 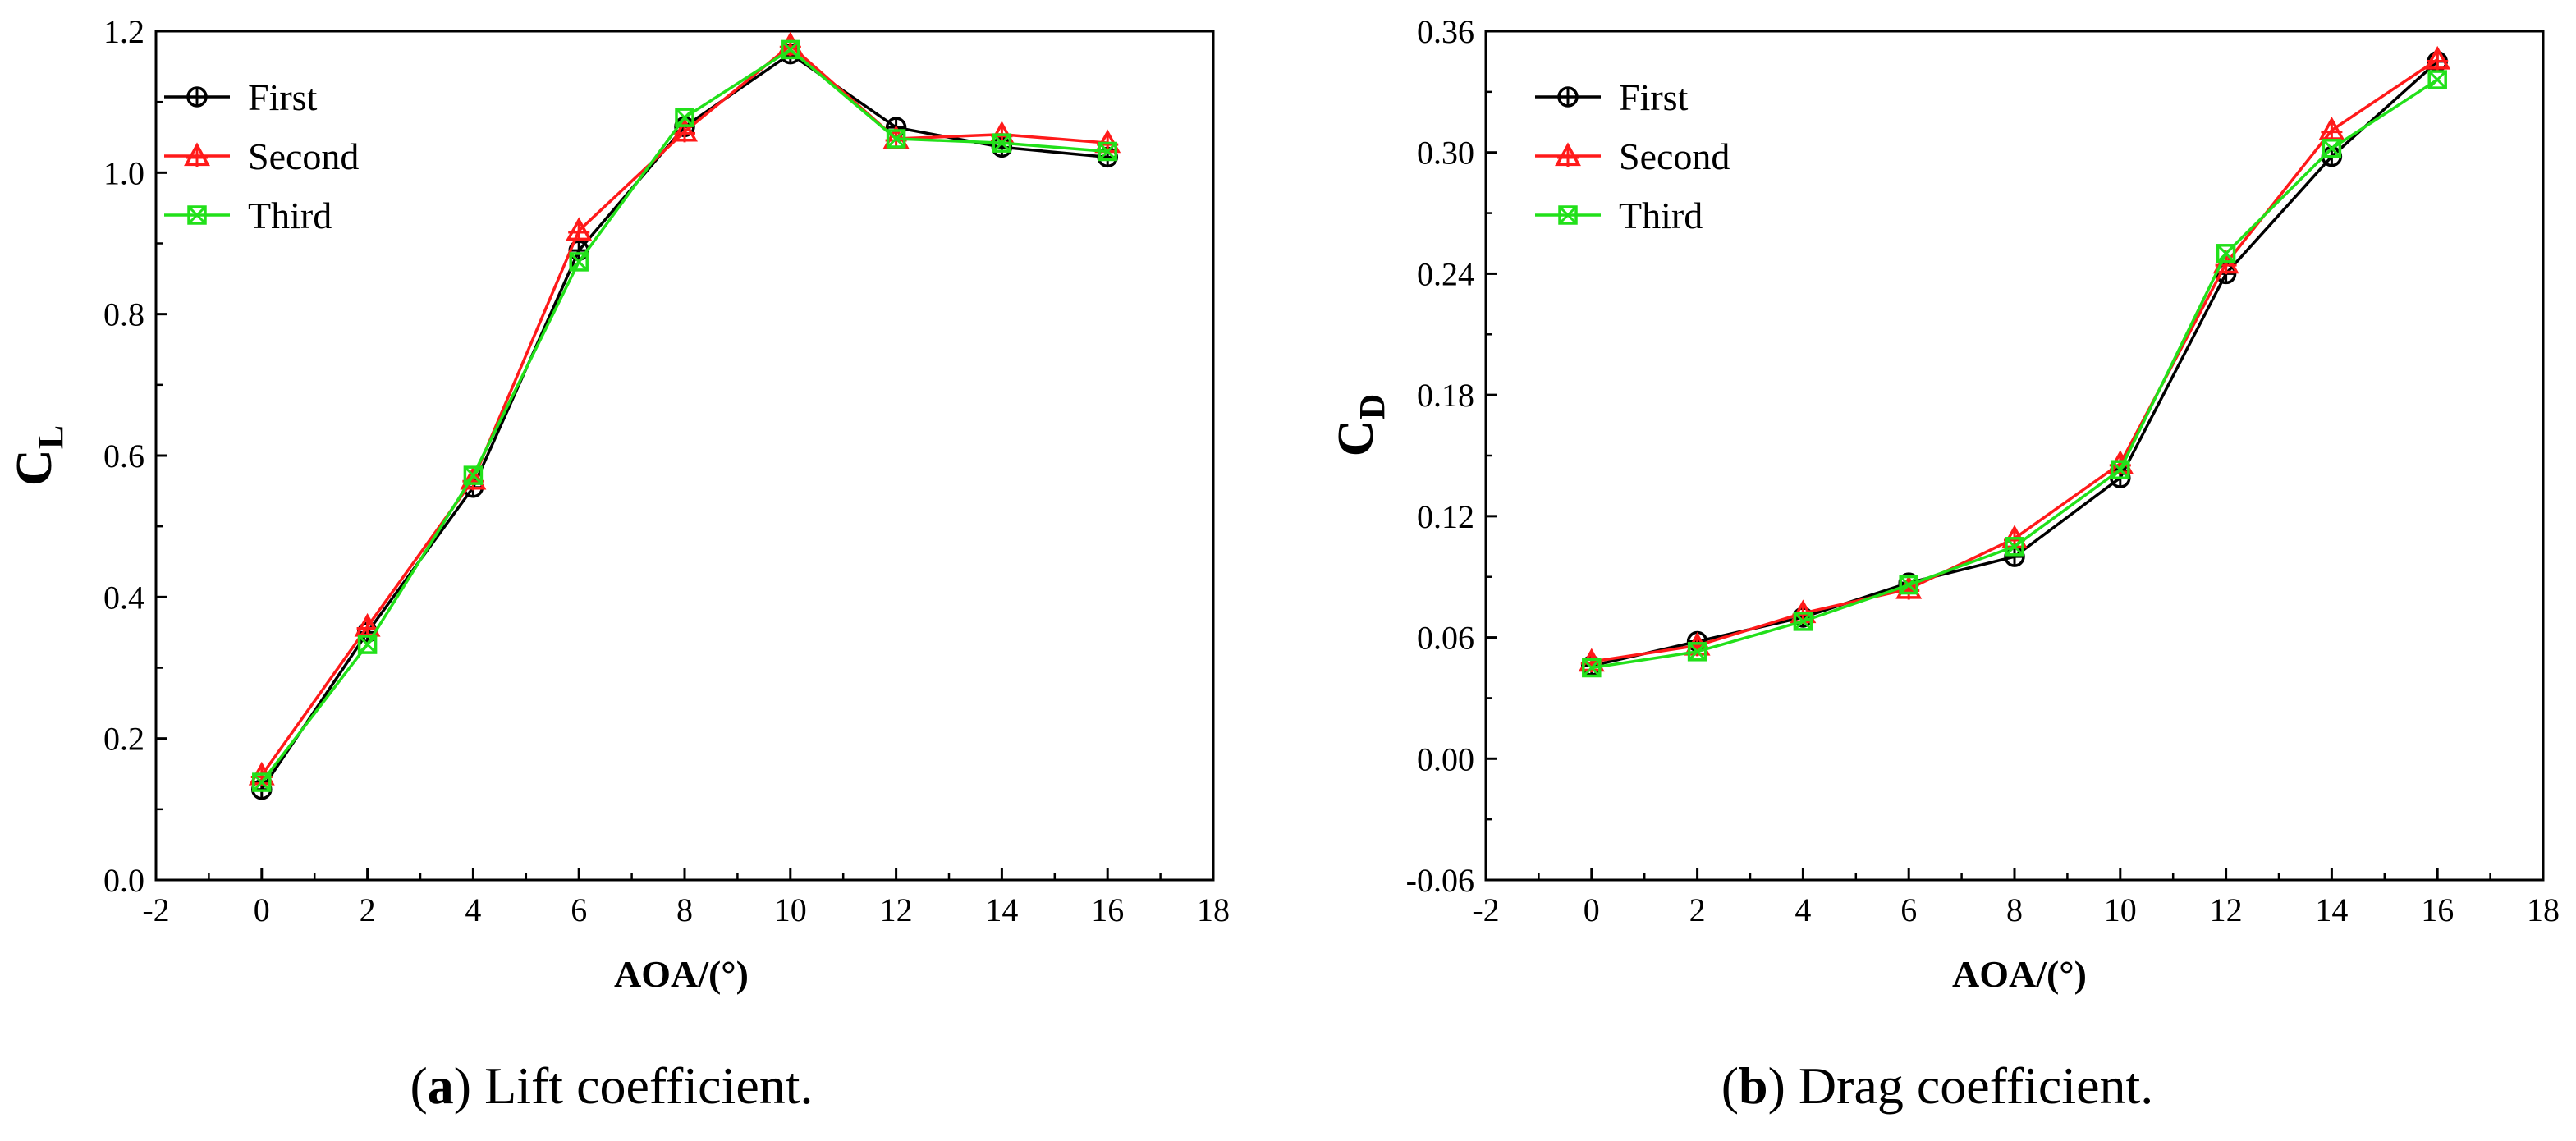 What do you see at coordinates (2019, 974) in the screenshot?
I see `drag-x-axis-title: AOA/(°)` at bounding box center [2019, 974].